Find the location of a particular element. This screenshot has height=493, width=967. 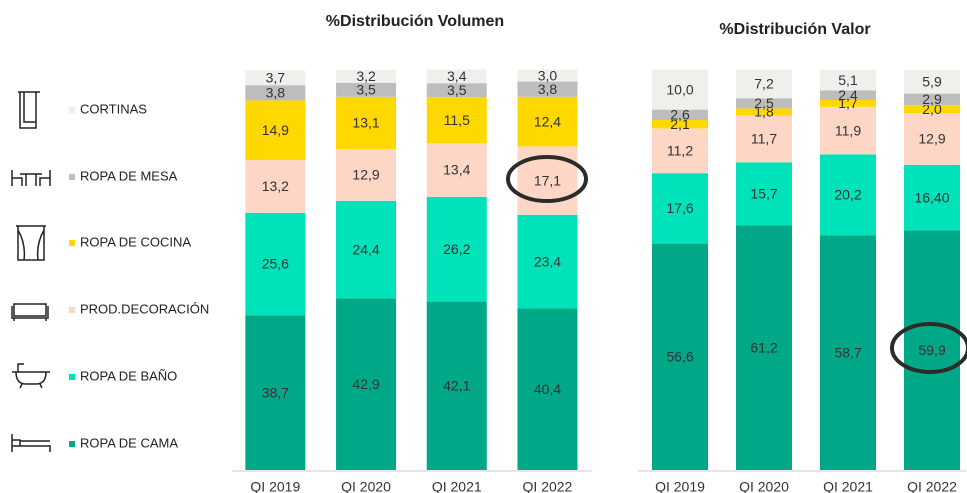

data-label: 12,9 is located at coordinates (365, 175).